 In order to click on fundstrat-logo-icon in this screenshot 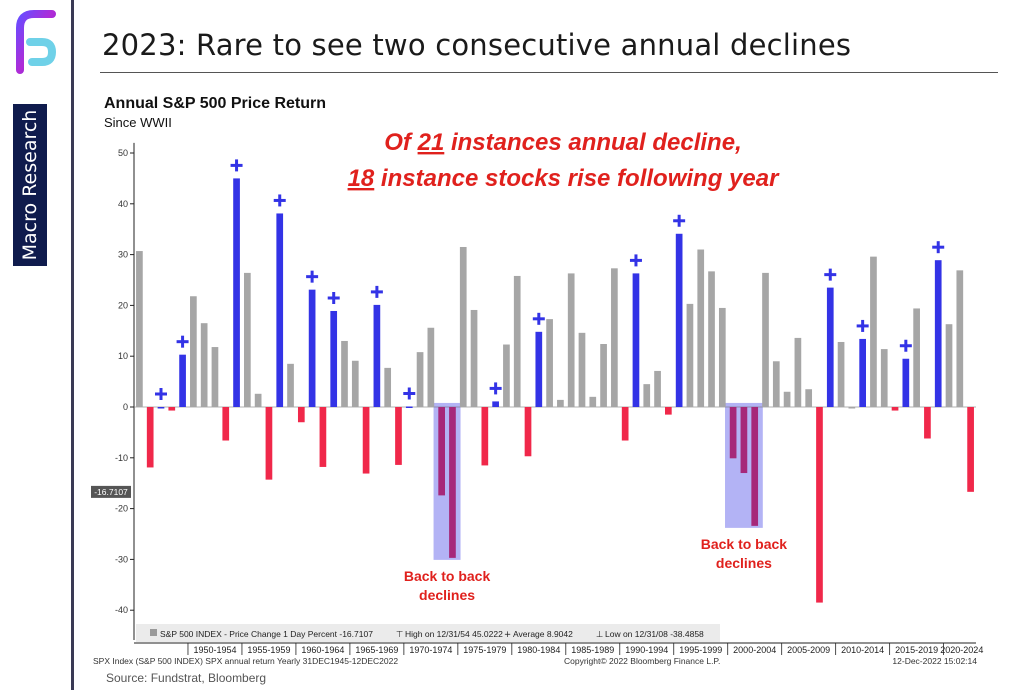, I will do `click(36, 42)`.